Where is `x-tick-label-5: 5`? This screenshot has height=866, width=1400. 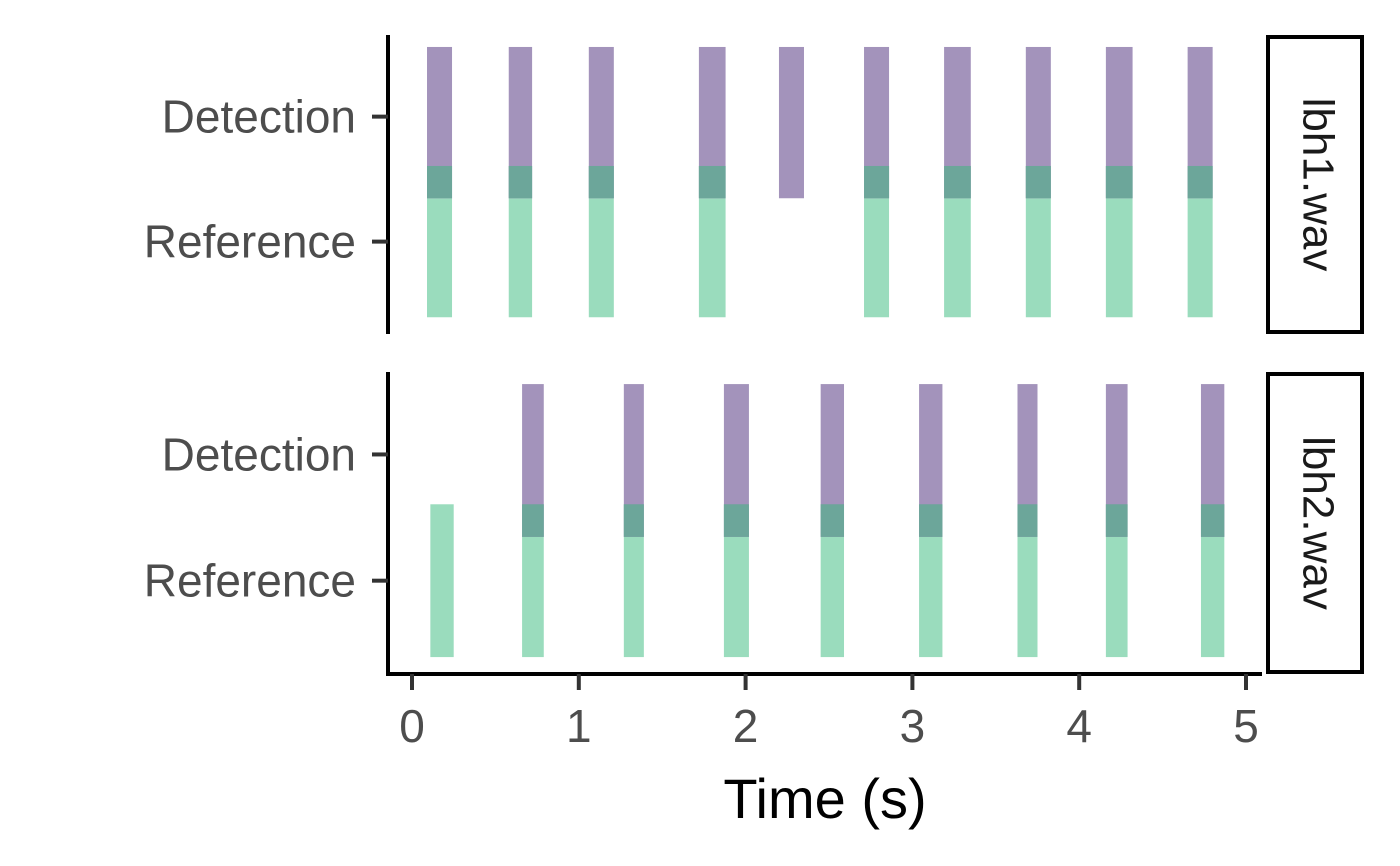
x-tick-label-5: 5 is located at coordinates (1246, 726).